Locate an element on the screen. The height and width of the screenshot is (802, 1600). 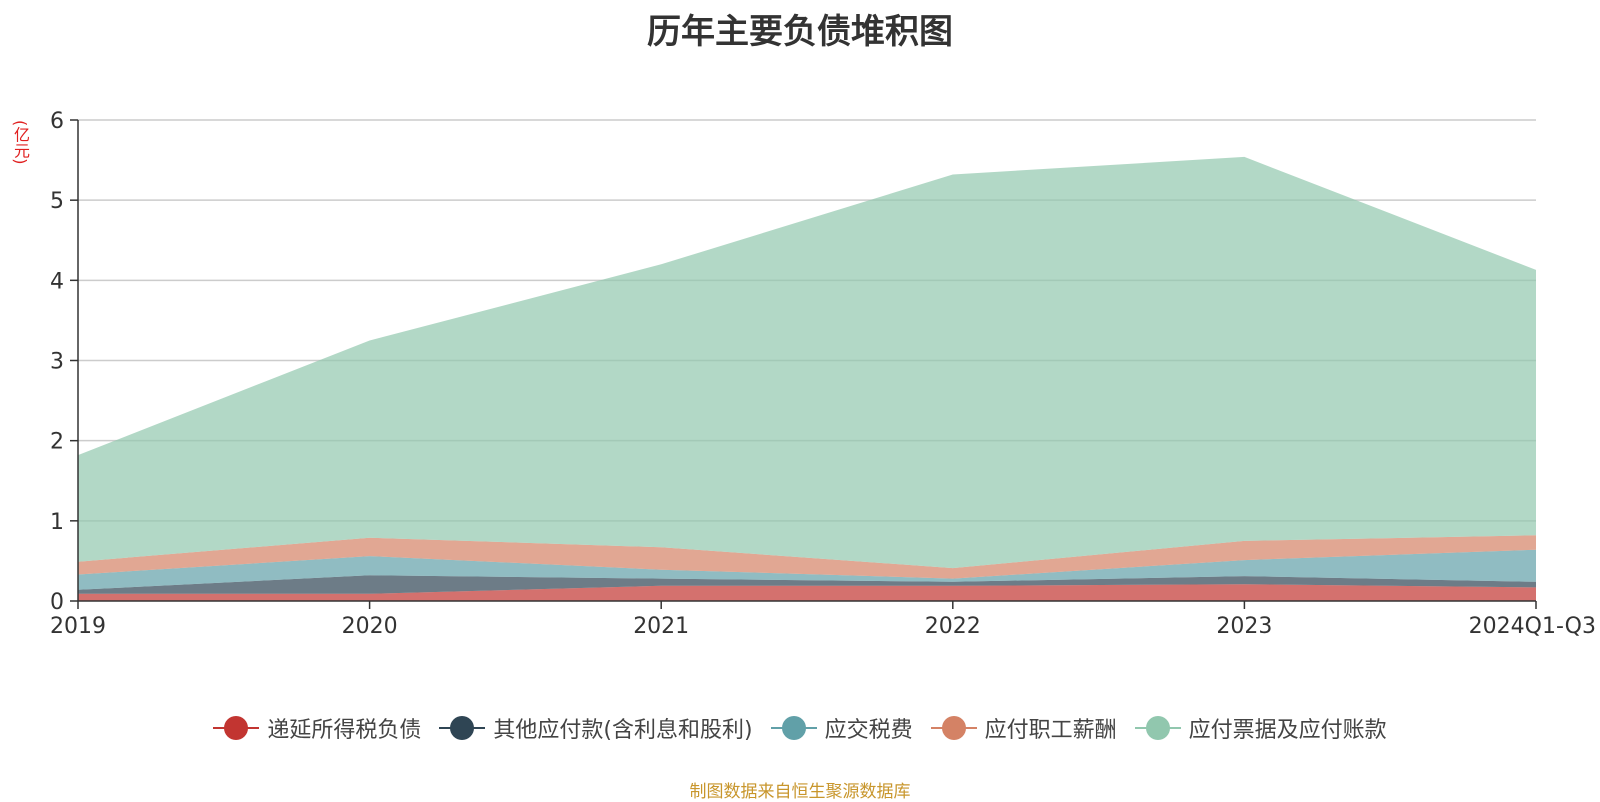
legend-label: 其他应付款(含利息和股利) is located at coordinates (623, 730).